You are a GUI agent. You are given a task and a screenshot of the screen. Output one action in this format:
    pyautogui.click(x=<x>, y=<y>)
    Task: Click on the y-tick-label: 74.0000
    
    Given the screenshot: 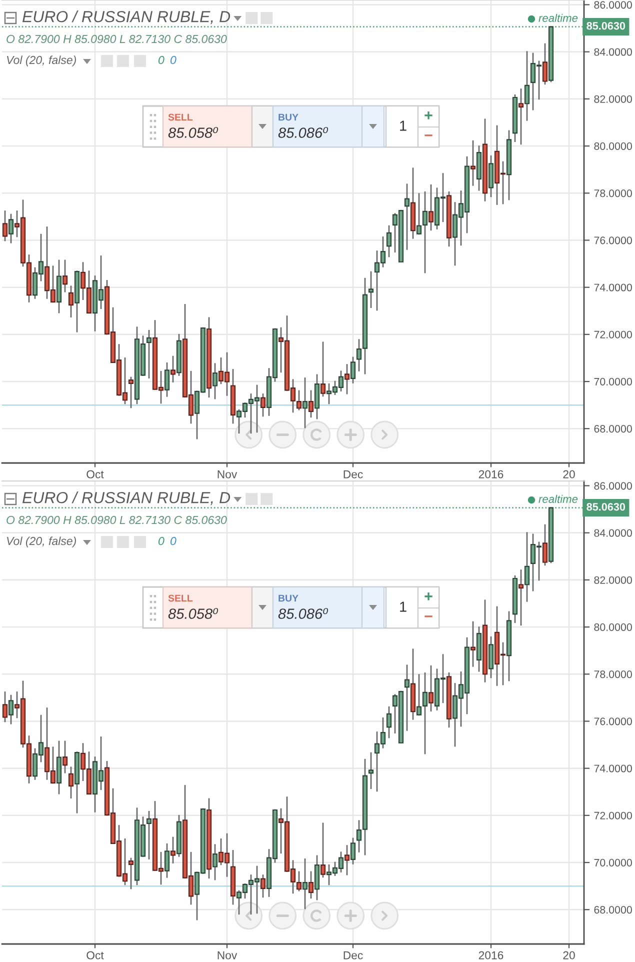 What is the action you would take?
    pyautogui.click(x=613, y=768)
    